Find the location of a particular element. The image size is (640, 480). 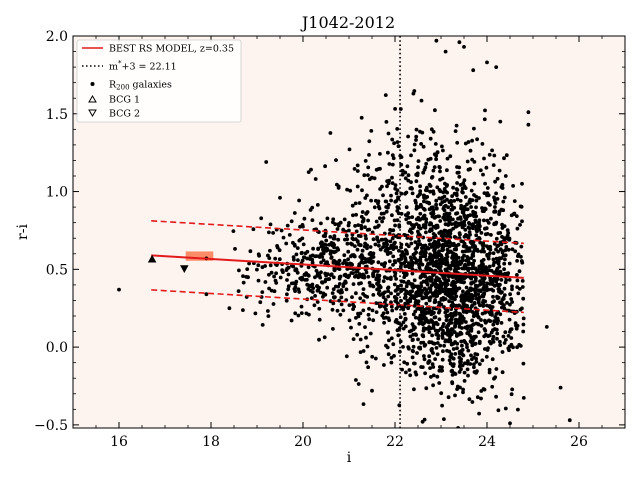

y-tick-label: 0.5 is located at coordinates (57, 270).